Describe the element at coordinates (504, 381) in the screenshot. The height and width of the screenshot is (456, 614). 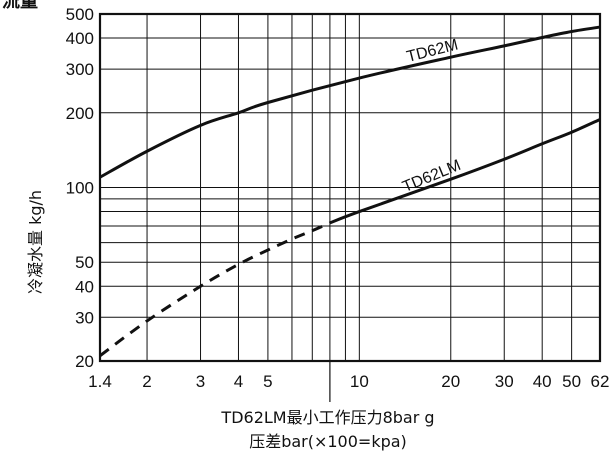
I see `x-tick-label: 30` at that location.